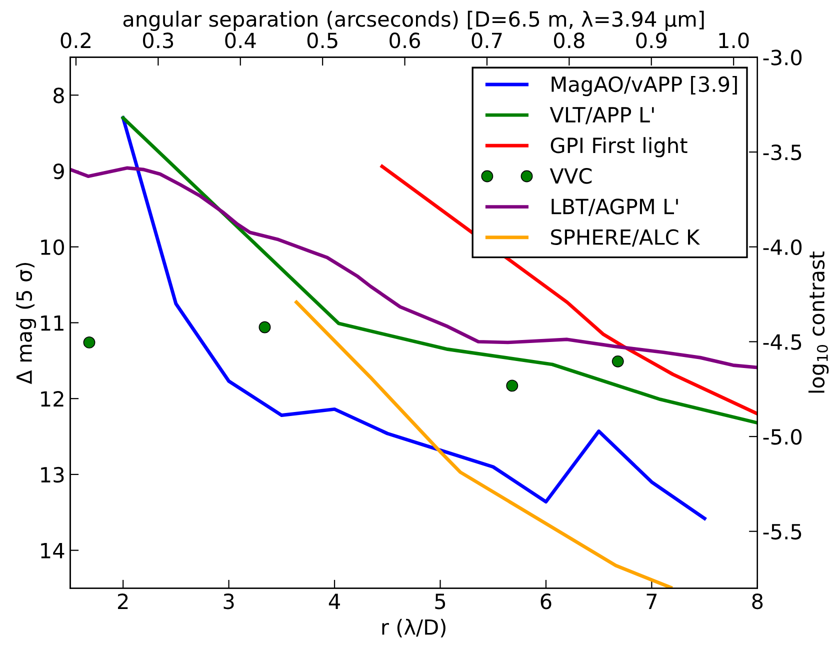  What do you see at coordinates (615, 207) in the screenshot?
I see `legend-label: LBT/AGPM L'` at bounding box center [615, 207].